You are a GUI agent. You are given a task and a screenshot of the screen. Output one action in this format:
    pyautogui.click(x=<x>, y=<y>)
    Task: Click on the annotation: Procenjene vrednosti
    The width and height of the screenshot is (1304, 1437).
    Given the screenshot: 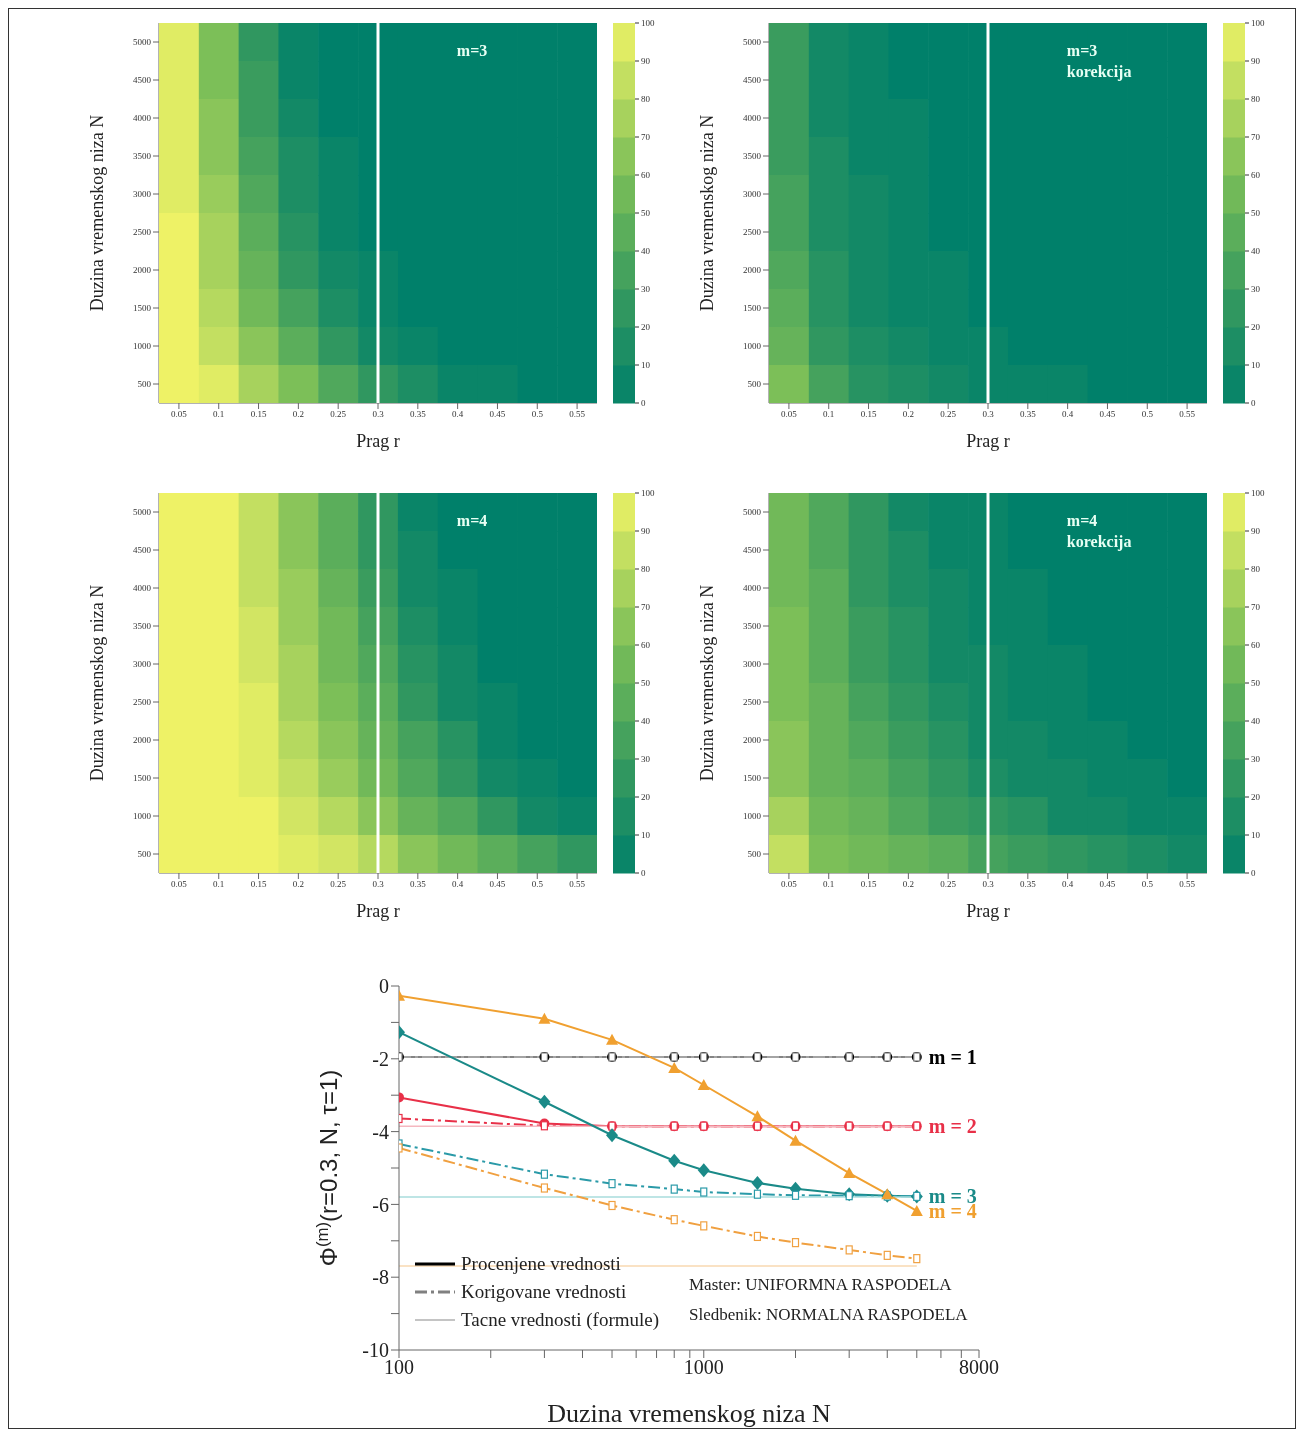 What is the action you would take?
    pyautogui.click(x=541, y=1264)
    